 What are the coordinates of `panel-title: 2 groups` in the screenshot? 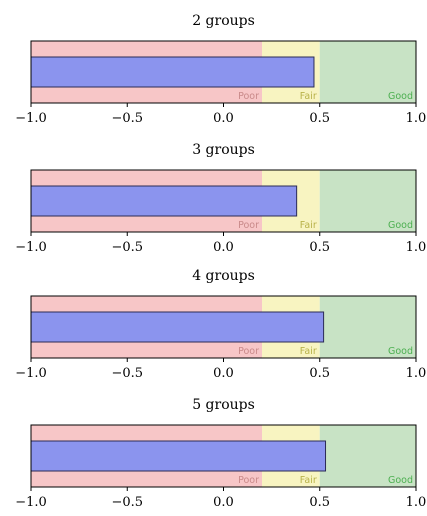 It's located at (223, 21).